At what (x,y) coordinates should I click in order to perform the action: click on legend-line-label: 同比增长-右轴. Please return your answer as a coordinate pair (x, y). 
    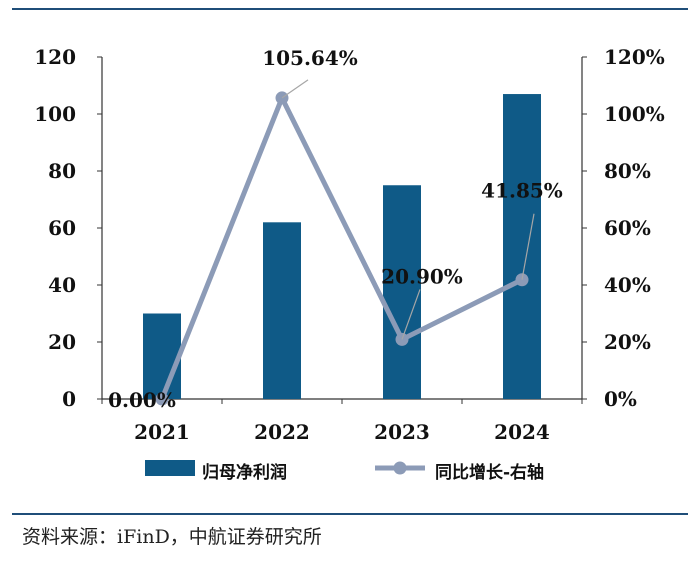
    Looking at the image, I should click on (490, 473).